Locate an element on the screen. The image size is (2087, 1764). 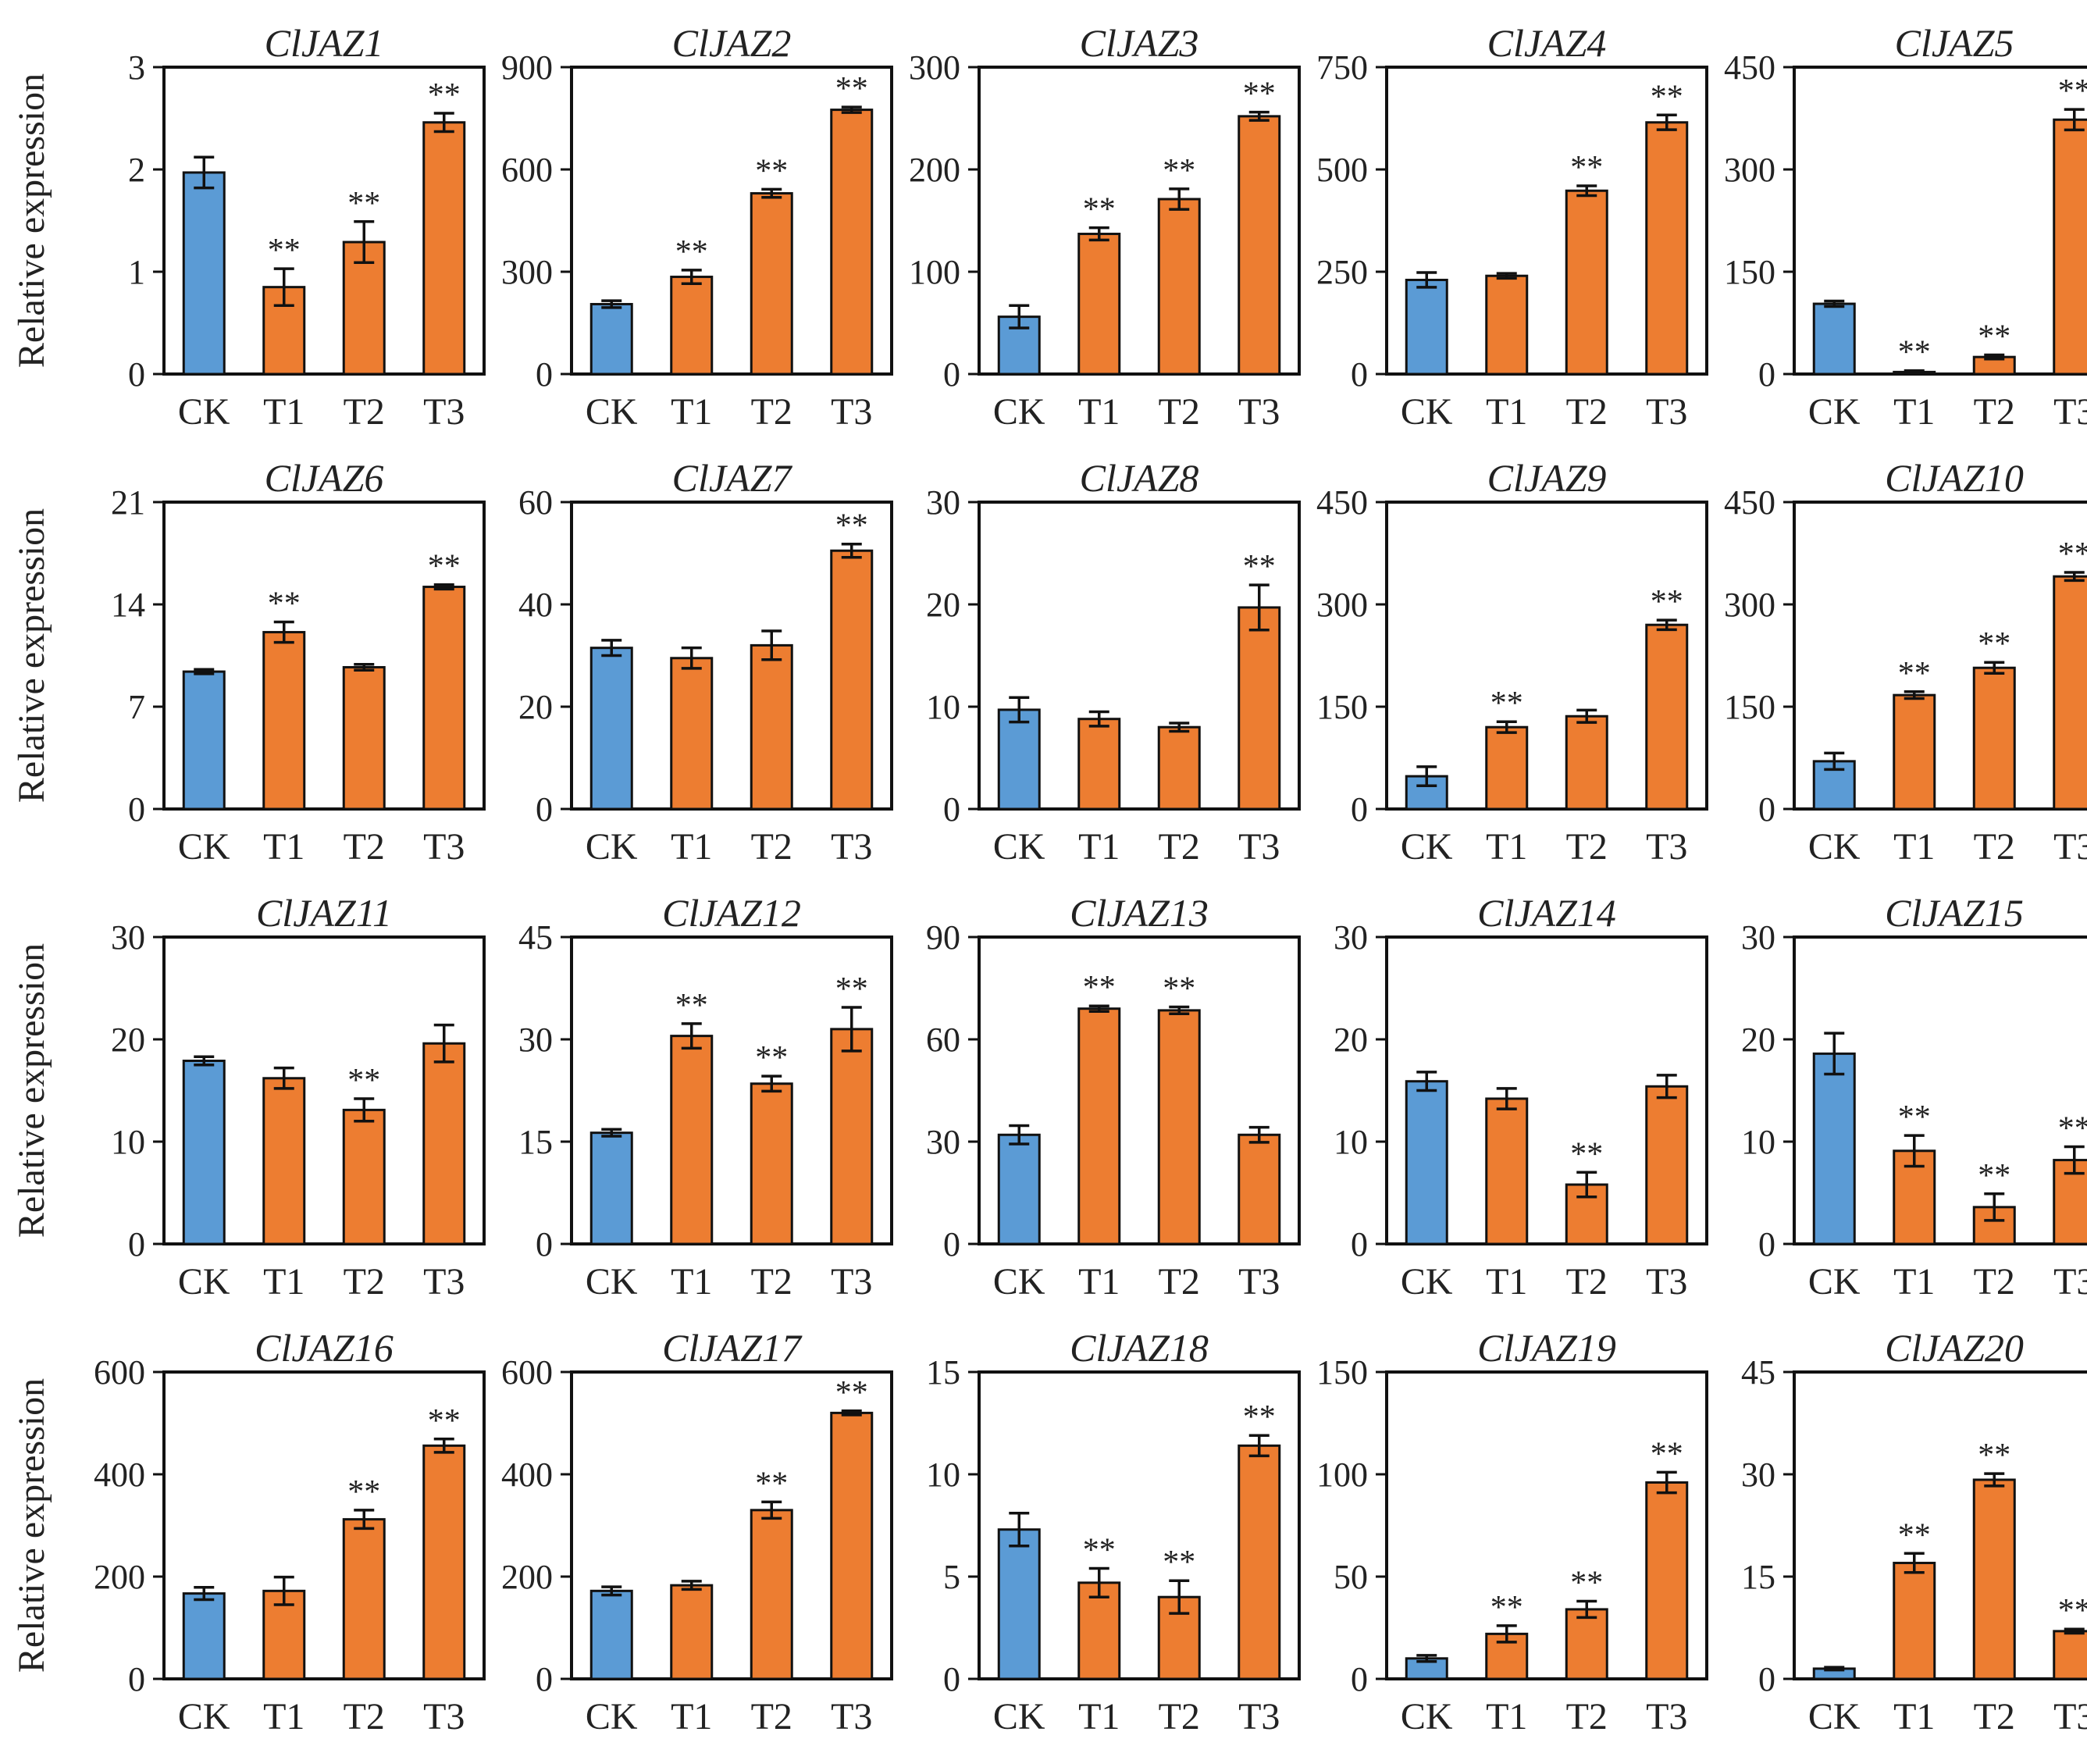
panel-cljaz5: ClJAZ5 0 150 300 450 CK ** T1 ** T2 ** T3 is located at coordinates (1906, 227).